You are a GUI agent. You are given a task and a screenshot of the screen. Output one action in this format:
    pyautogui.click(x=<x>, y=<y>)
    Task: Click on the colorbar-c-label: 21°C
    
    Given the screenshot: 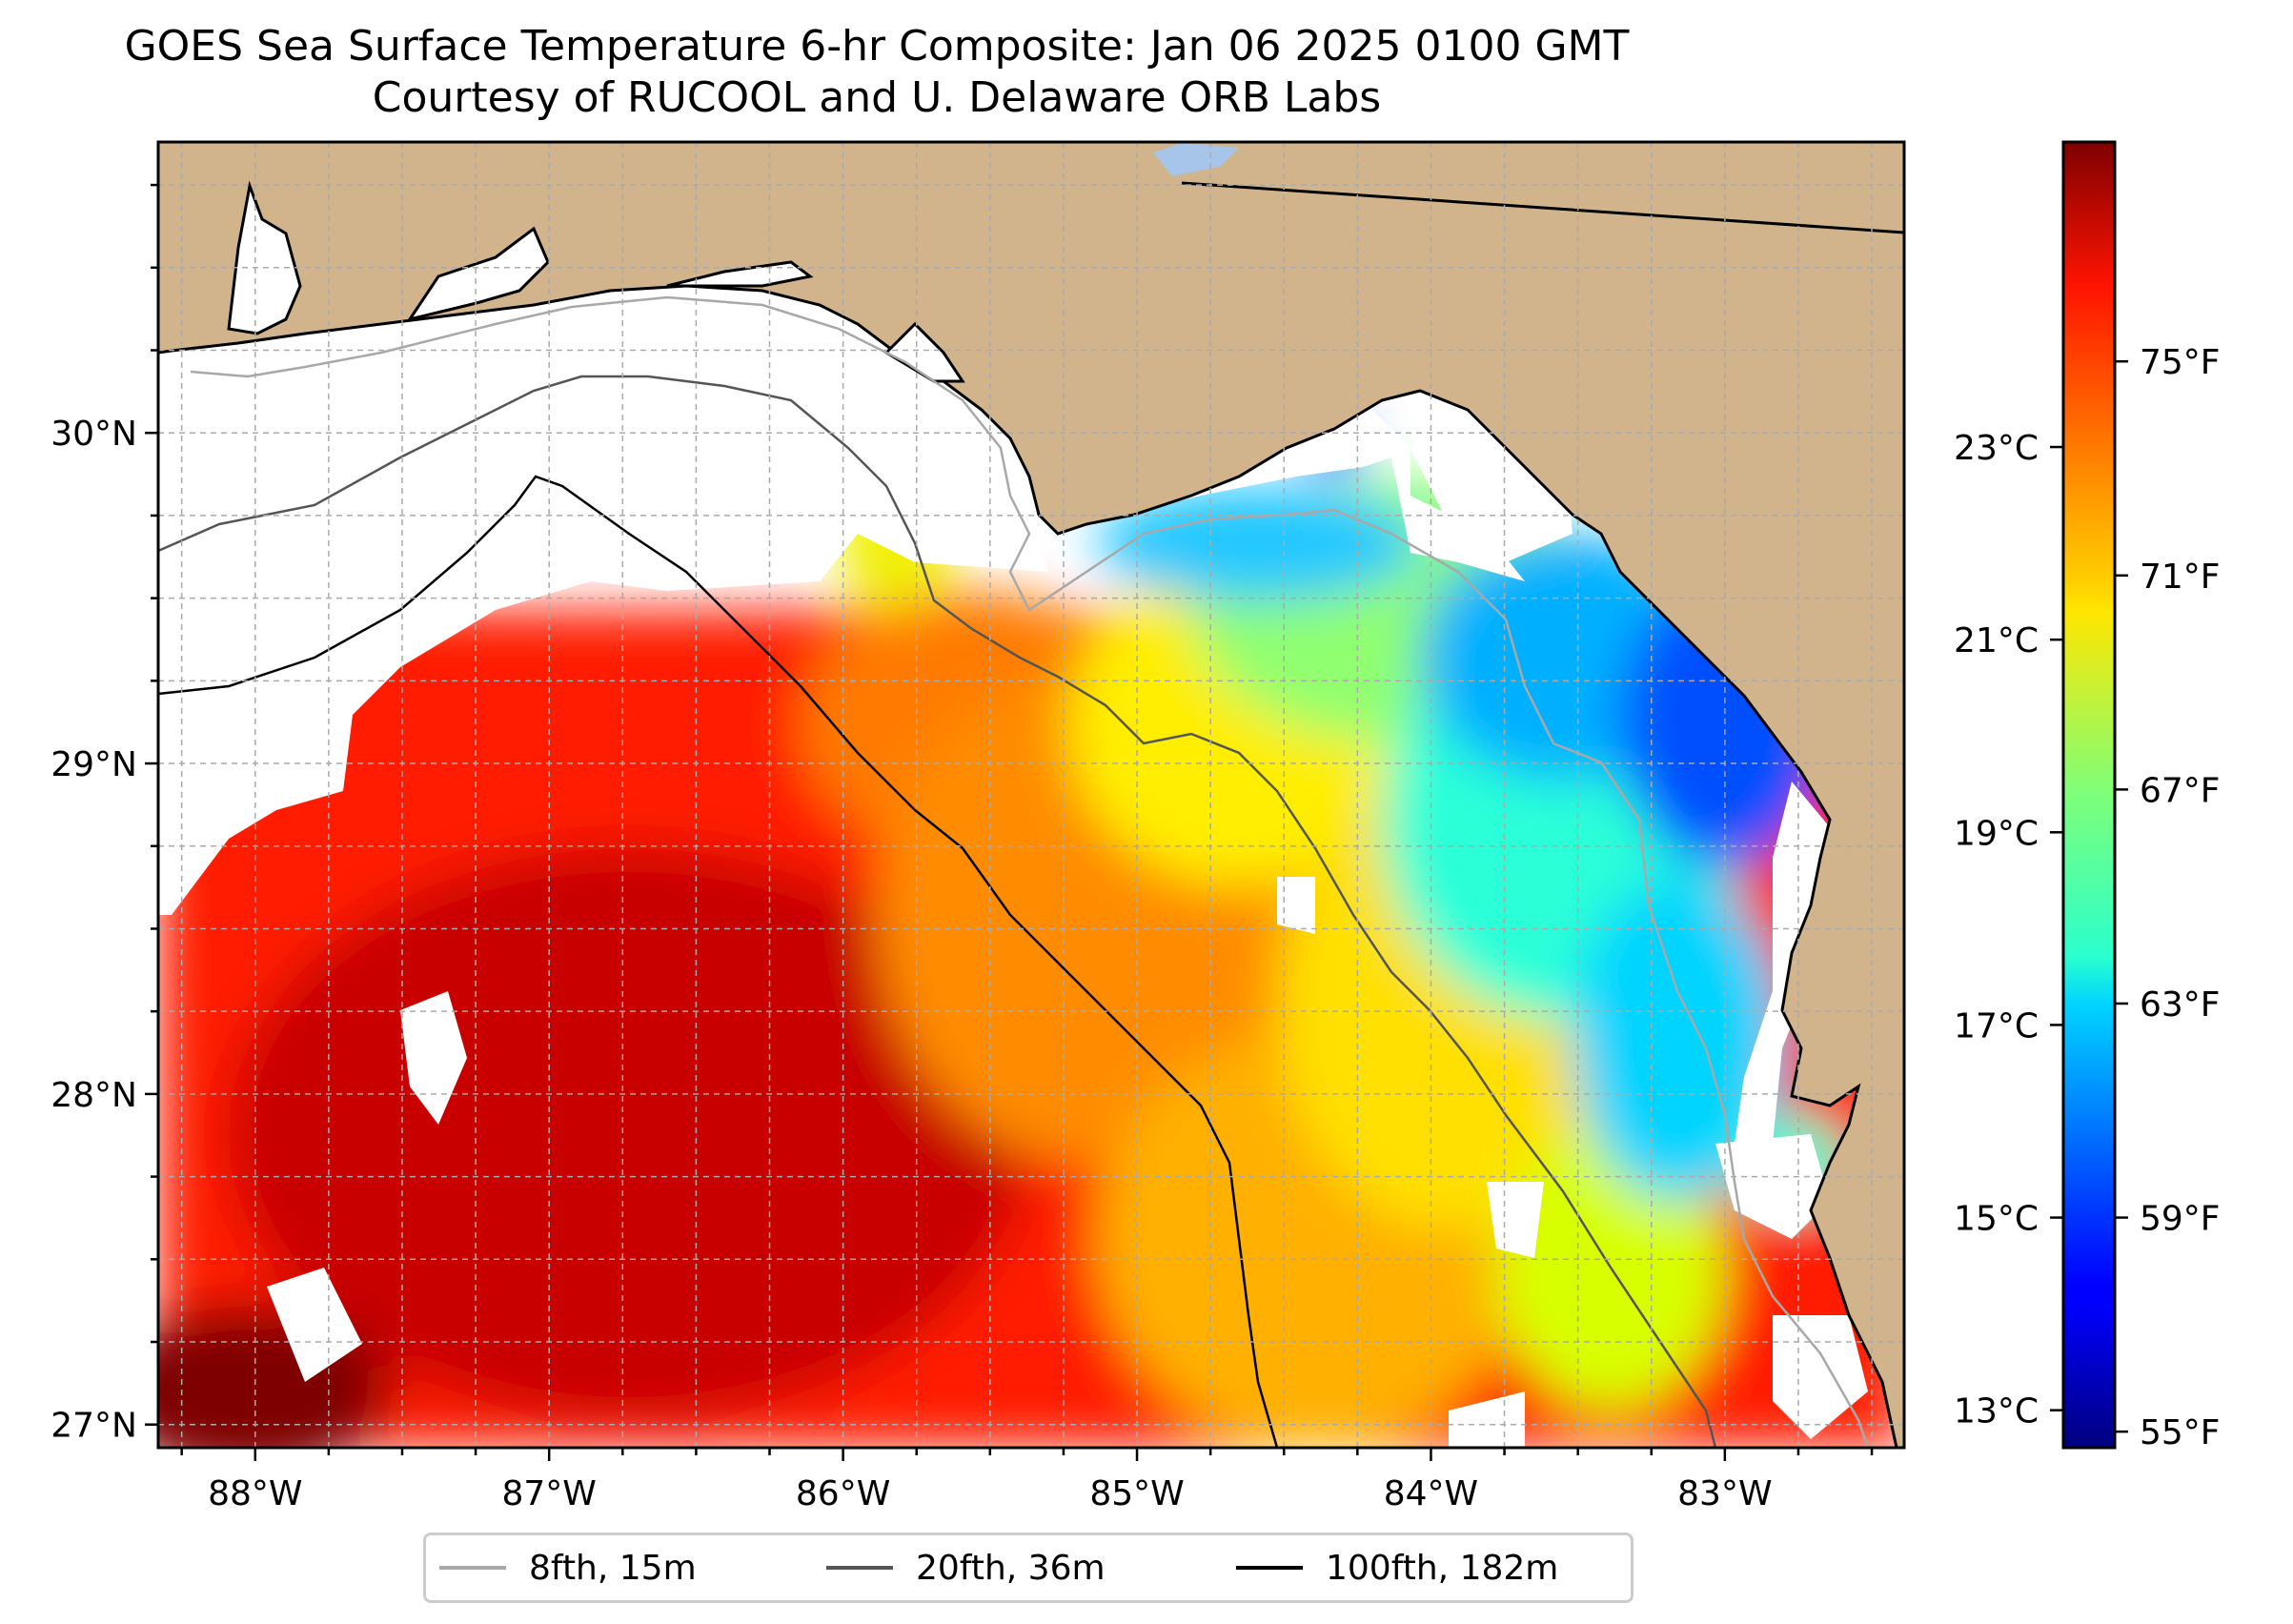 What is the action you would take?
    pyautogui.click(x=1997, y=640)
    